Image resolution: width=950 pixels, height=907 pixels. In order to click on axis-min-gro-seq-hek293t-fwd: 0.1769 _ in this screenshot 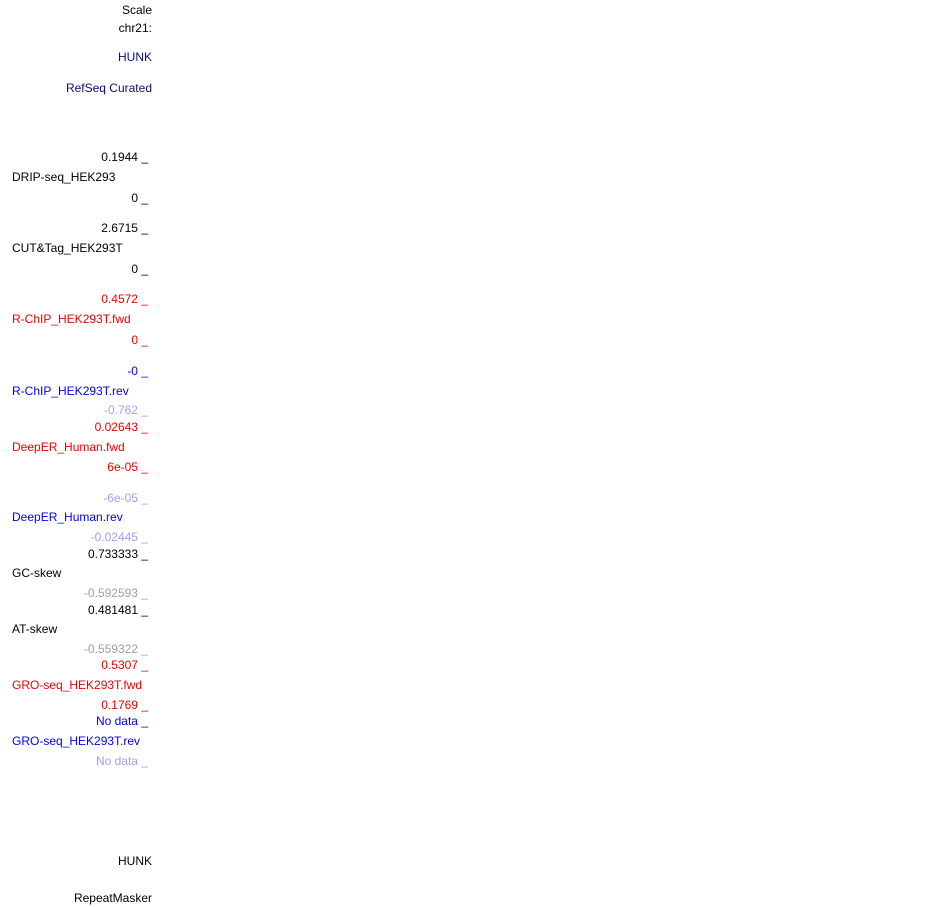, I will do `click(124, 705)`.